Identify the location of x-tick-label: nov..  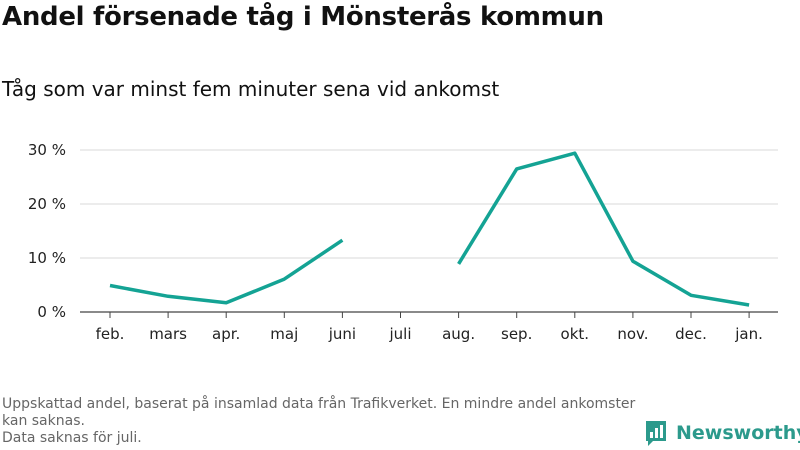
(632, 334).